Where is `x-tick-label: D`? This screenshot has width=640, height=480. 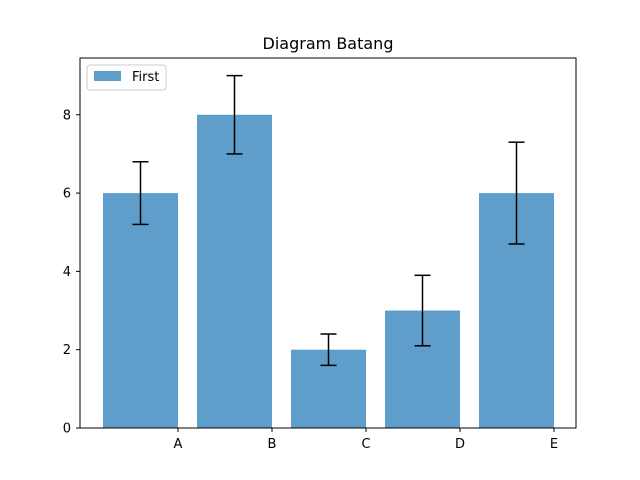 x-tick-label: D is located at coordinates (460, 444).